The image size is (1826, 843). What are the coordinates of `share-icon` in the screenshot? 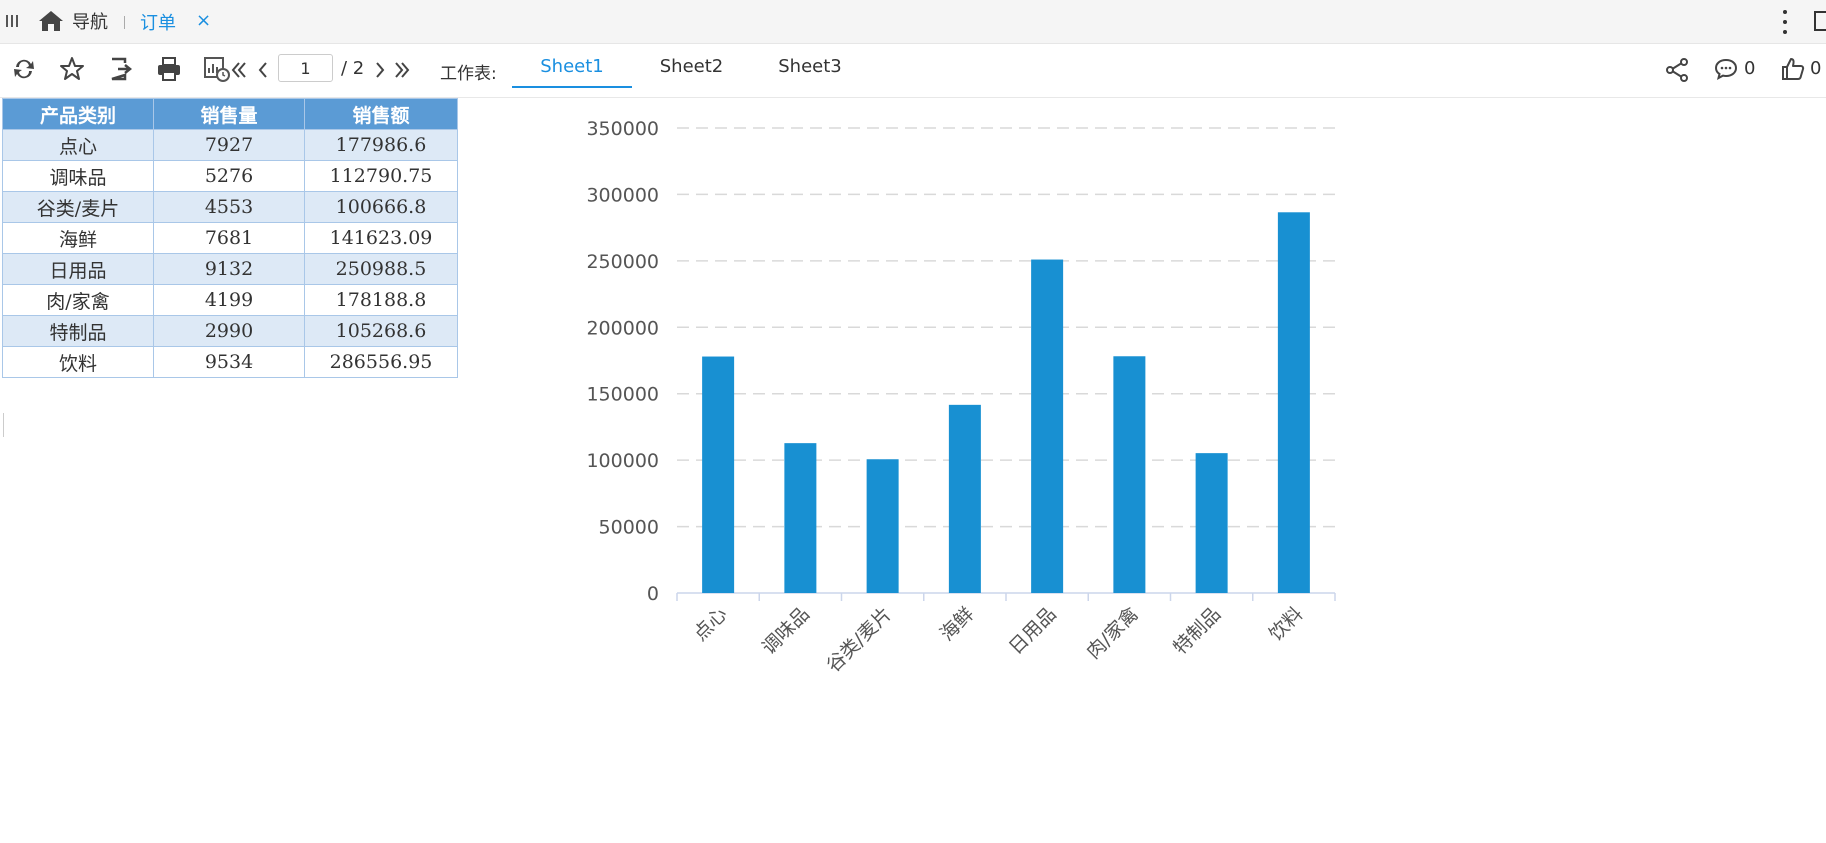 It's located at (1677, 70).